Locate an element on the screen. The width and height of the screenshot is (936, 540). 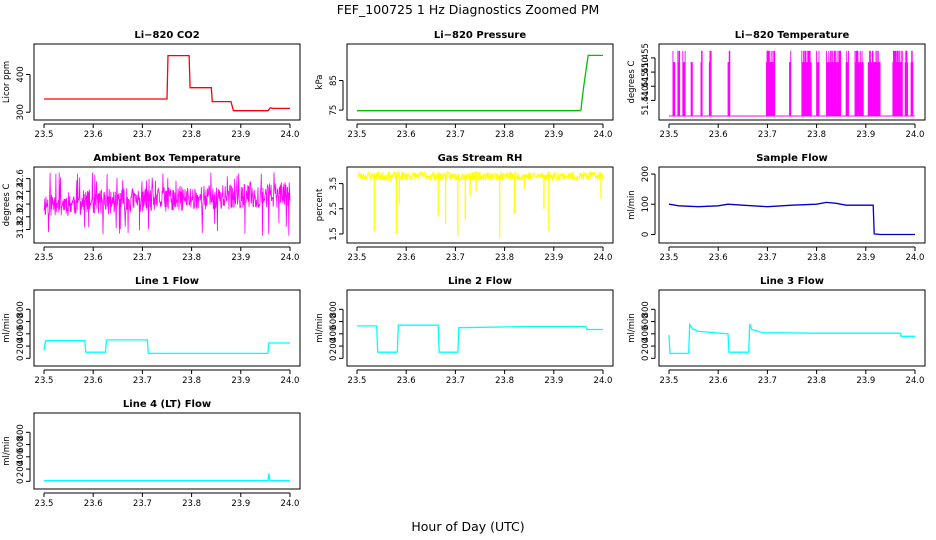
y-axis-label: Licor ppm is located at coordinates (7, 82).